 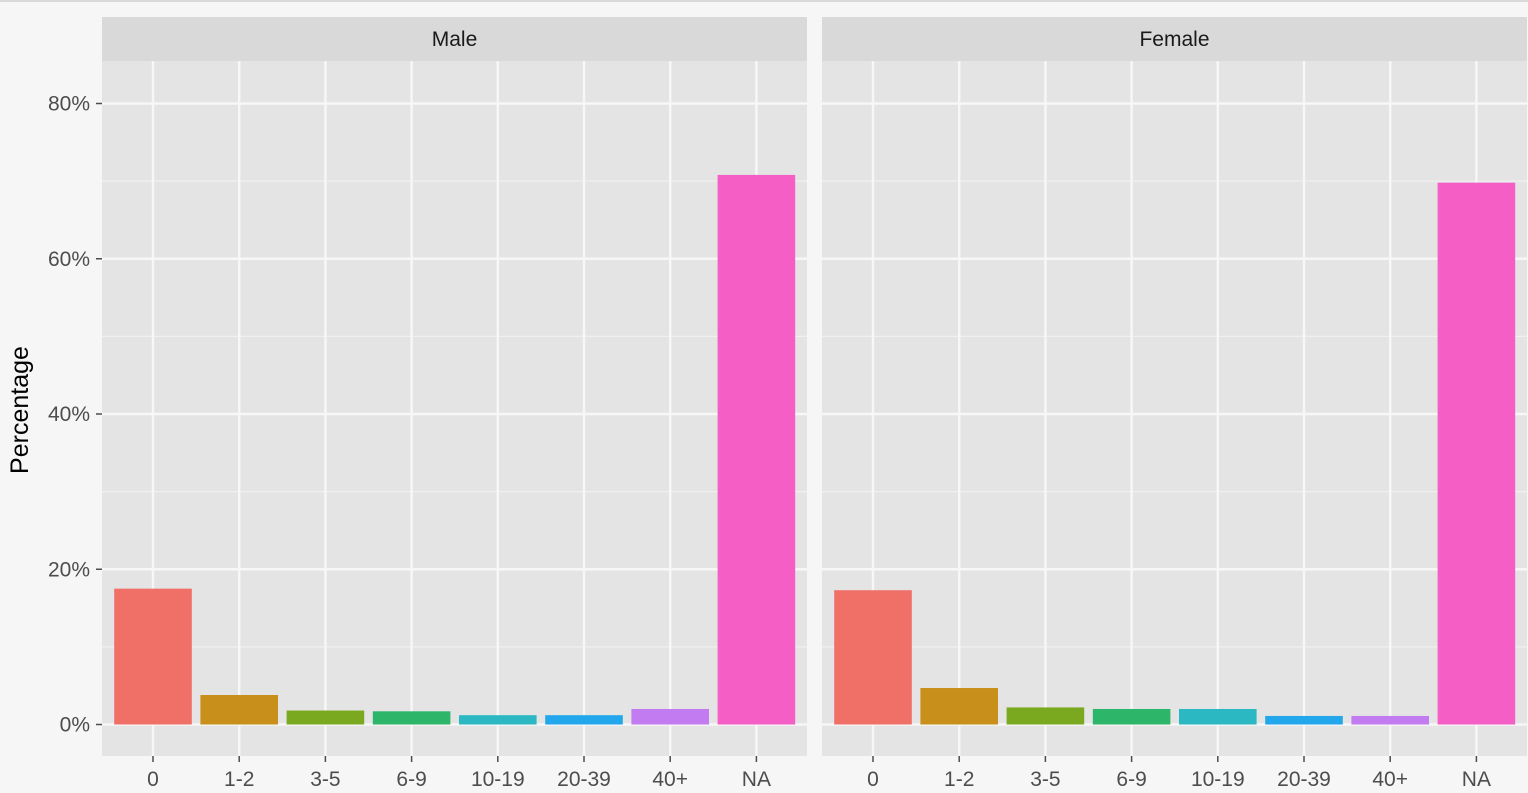 What do you see at coordinates (69, 569) in the screenshot?
I see `y-tick-label: 20%` at bounding box center [69, 569].